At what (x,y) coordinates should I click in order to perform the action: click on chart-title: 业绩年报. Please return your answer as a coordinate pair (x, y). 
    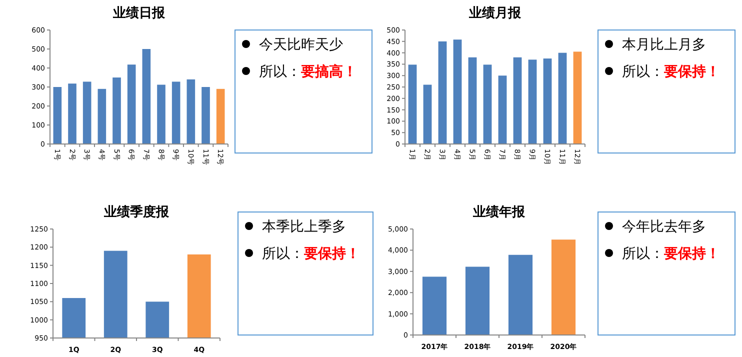
    Looking at the image, I should click on (499, 212).